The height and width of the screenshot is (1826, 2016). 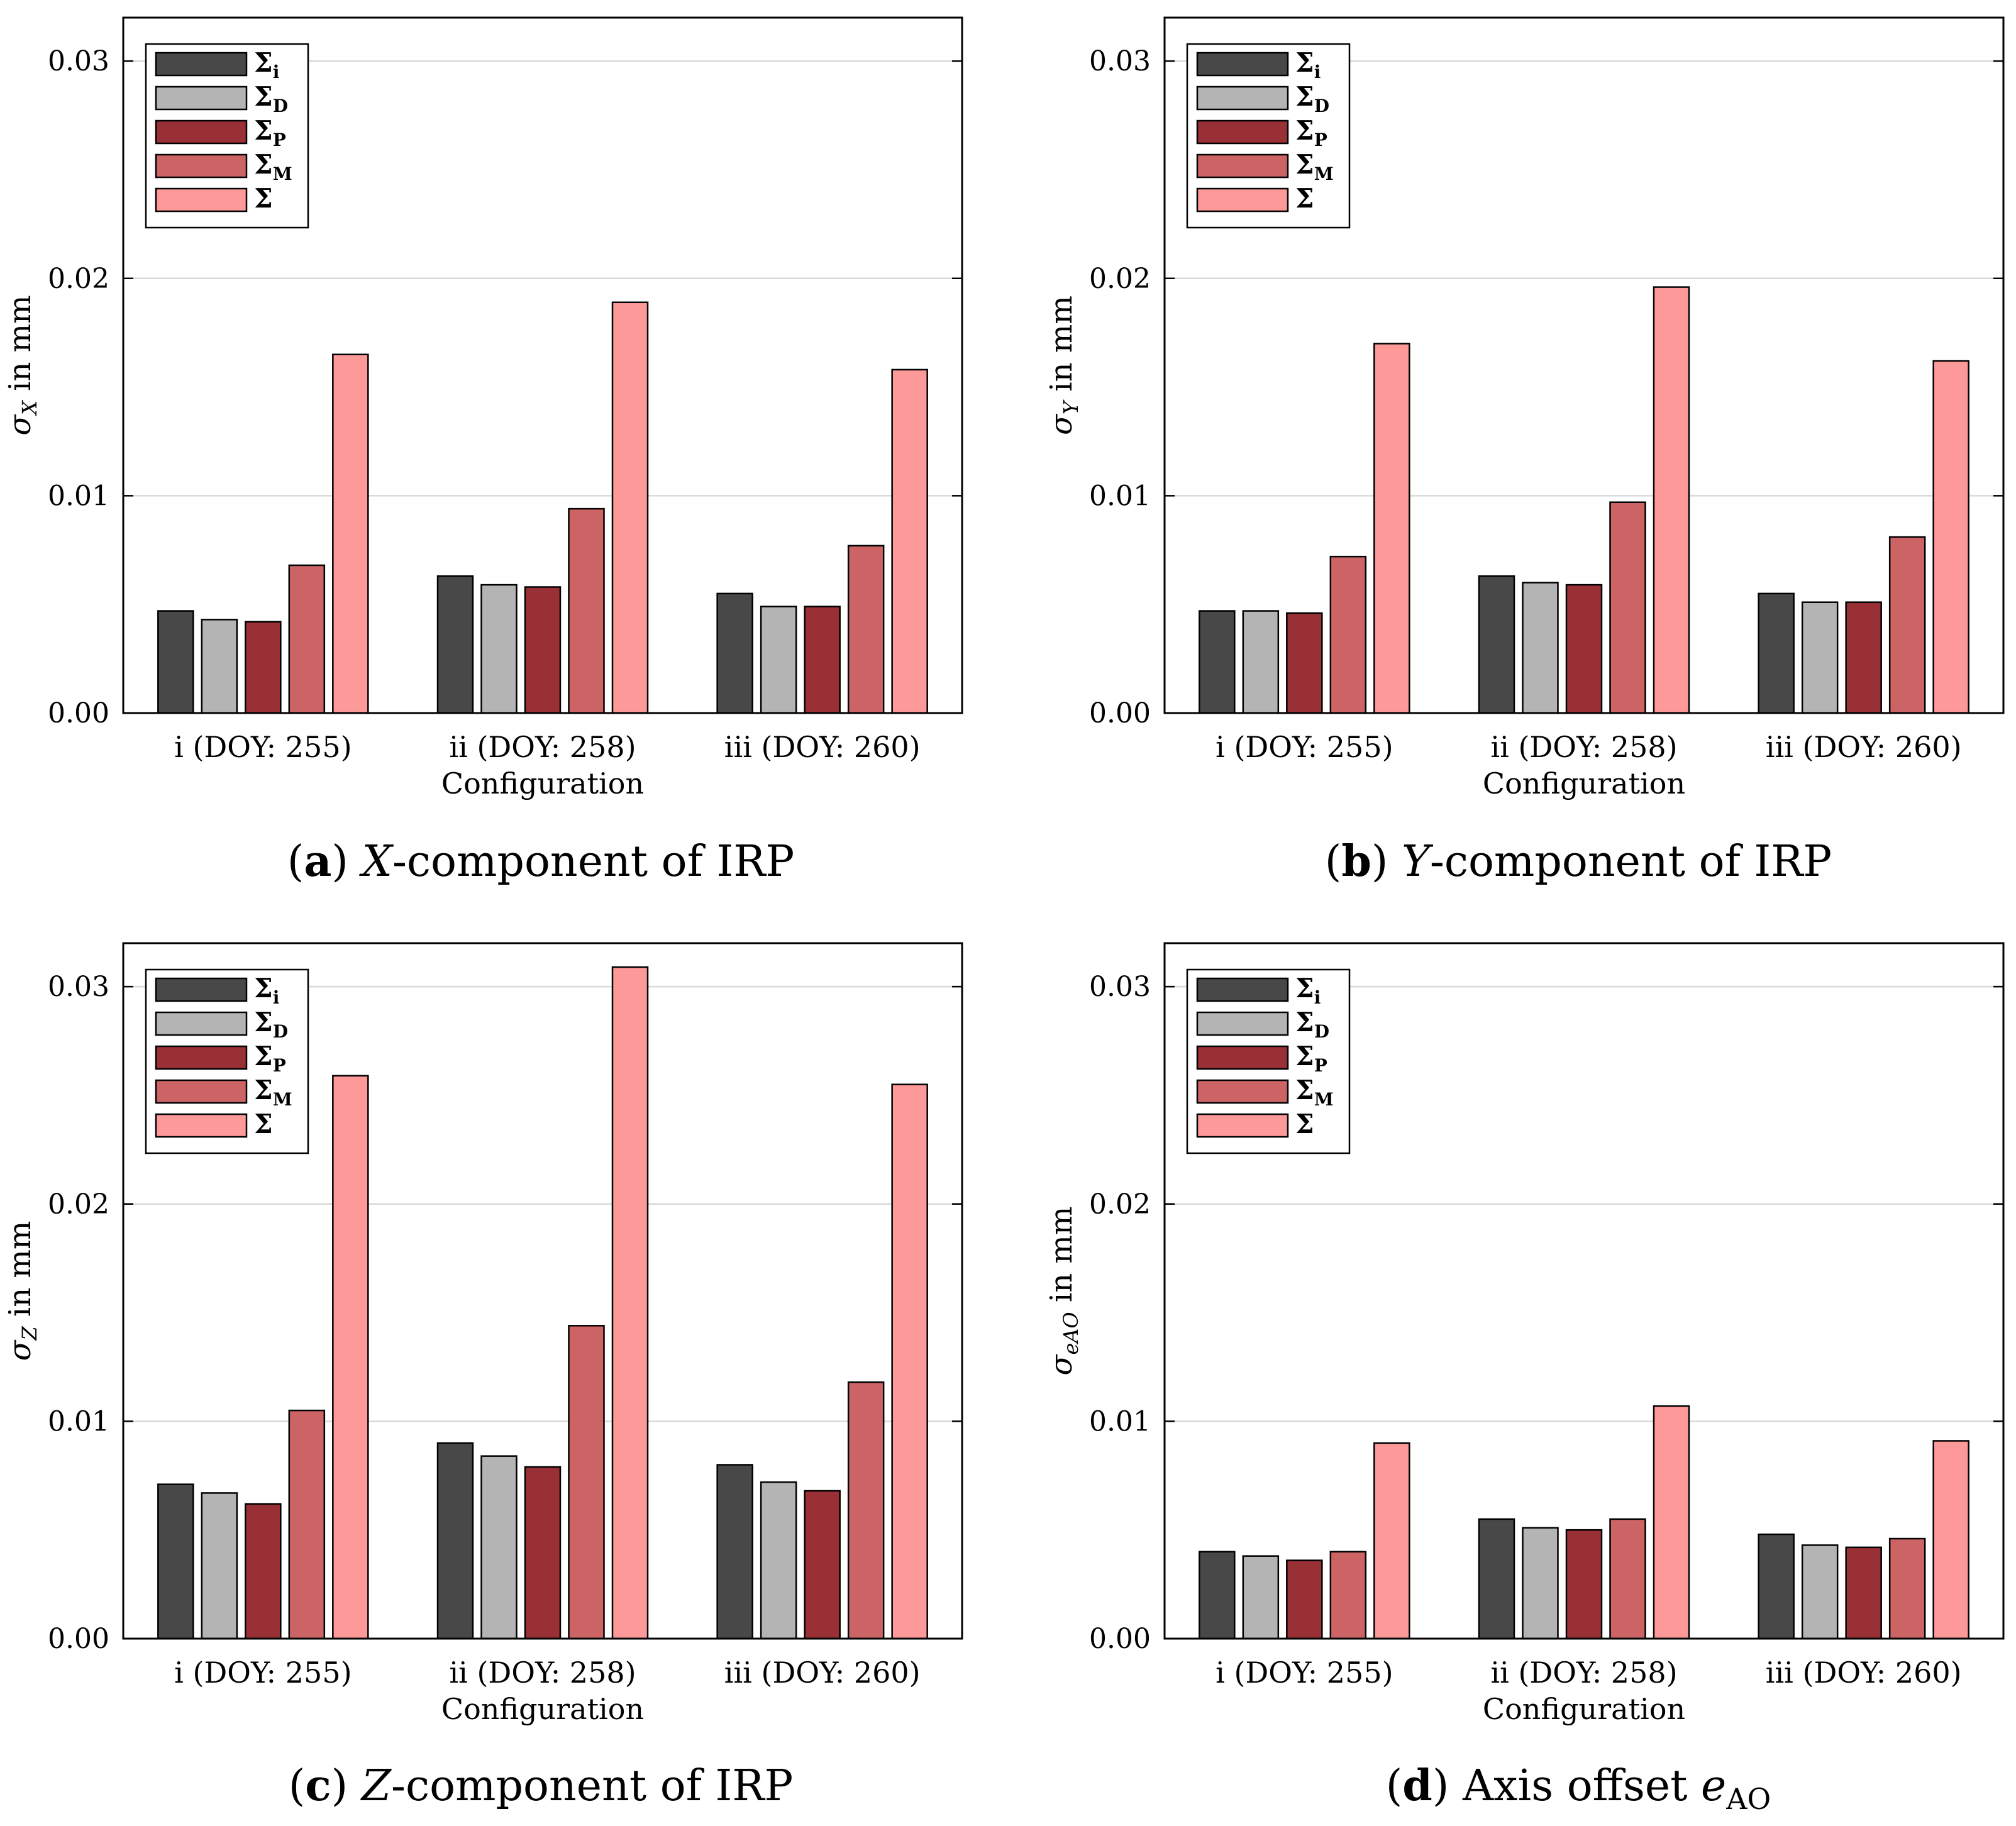 What do you see at coordinates (1304, 747) in the screenshot?
I see `x-tick-label: i (DOY: 255)` at bounding box center [1304, 747].